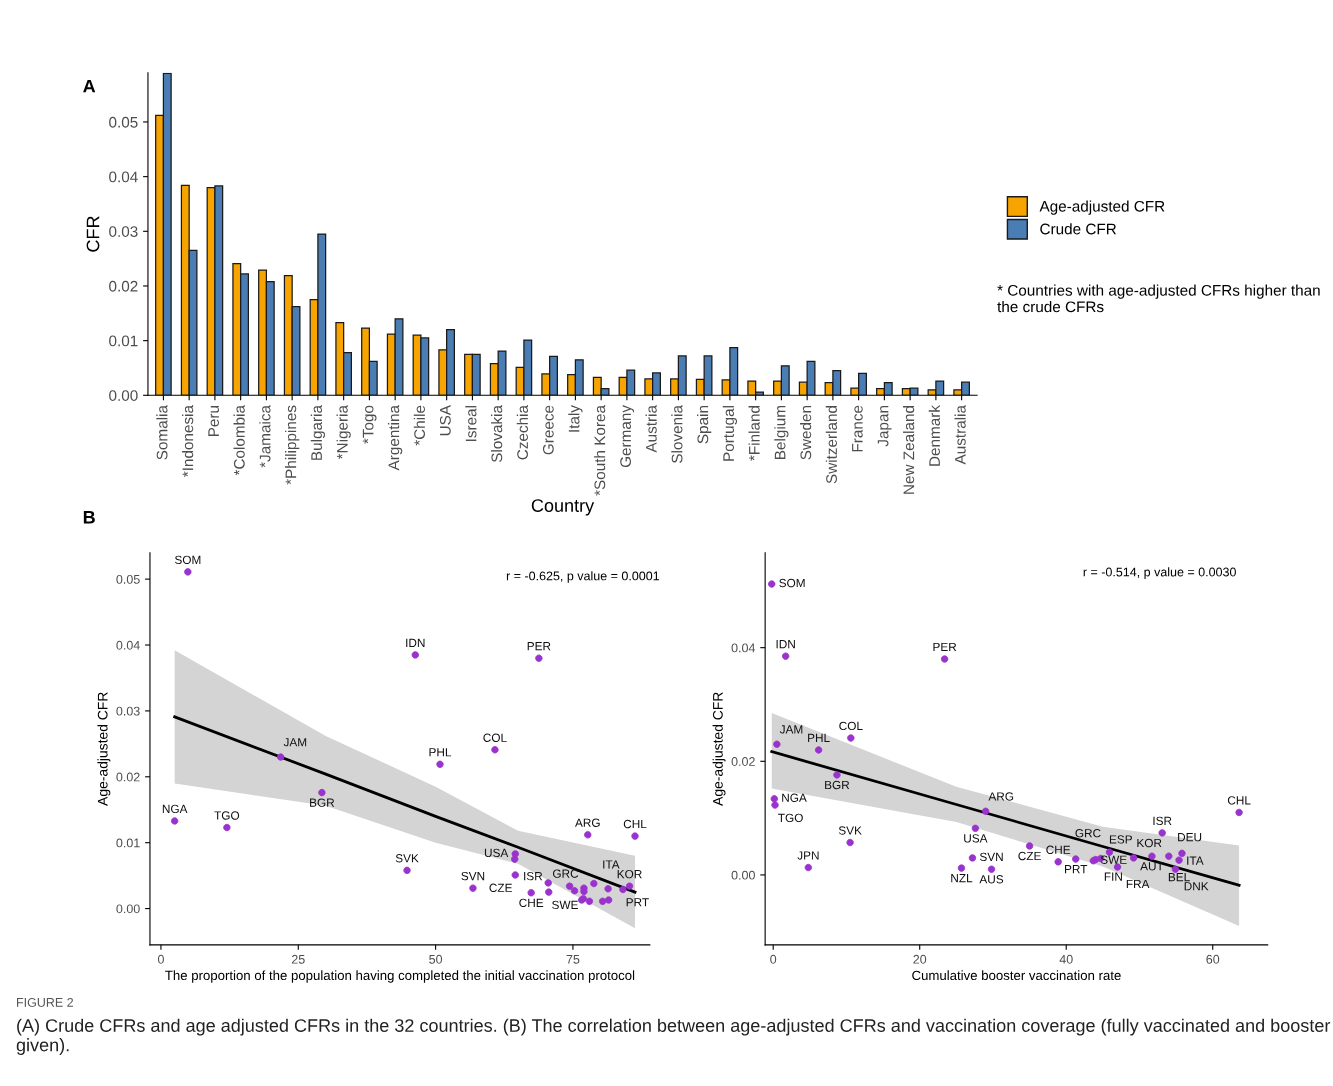 The height and width of the screenshot is (1086, 1333). I want to click on x-tick-label: 40, so click(1066, 959).